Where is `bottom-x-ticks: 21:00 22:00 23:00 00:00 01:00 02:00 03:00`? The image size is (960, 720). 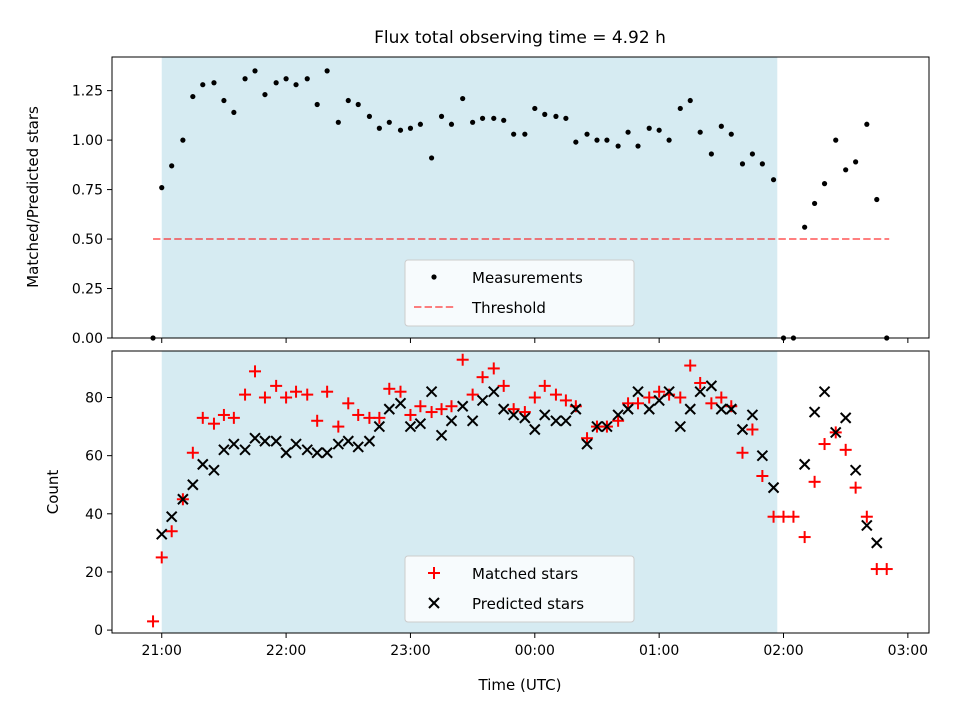
bottom-x-ticks: 21:00 22:00 23:00 00:00 01:00 02:00 03:00 is located at coordinates (535, 646).